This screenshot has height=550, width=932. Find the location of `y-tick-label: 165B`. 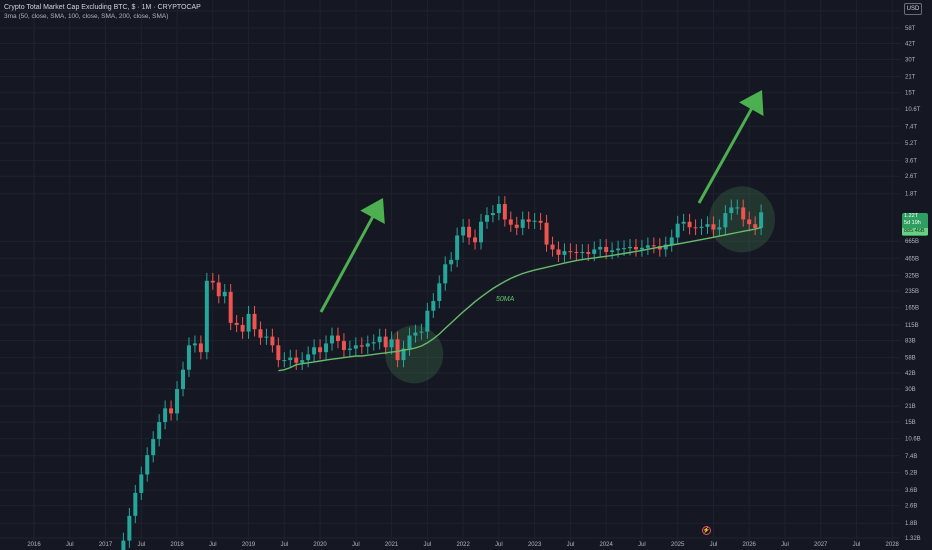

y-tick-label: 165B is located at coordinates (912, 309).